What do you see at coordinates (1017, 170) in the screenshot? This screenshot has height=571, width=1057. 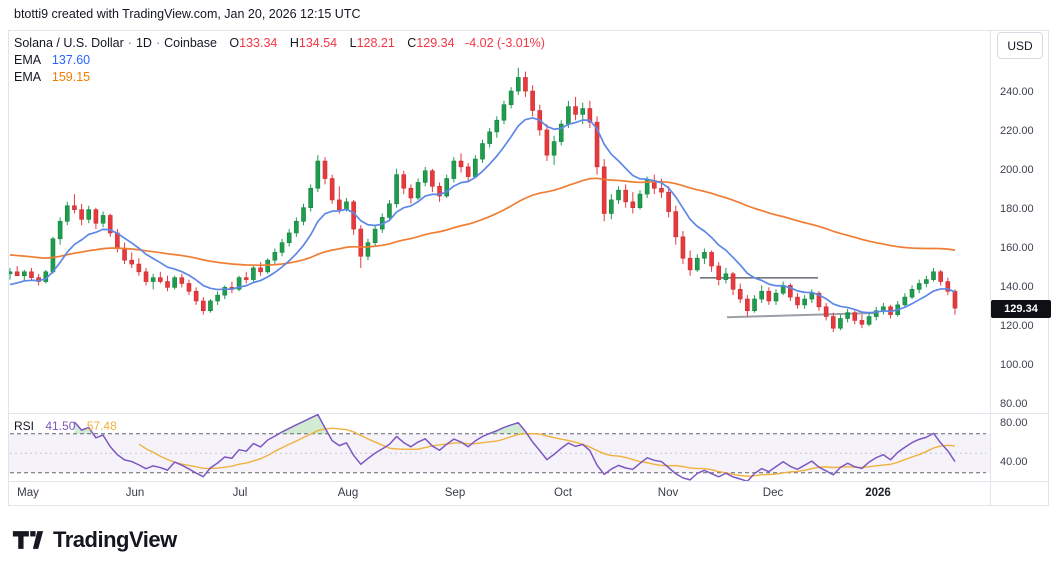 I see `price-tick-label: 200.00` at bounding box center [1017, 170].